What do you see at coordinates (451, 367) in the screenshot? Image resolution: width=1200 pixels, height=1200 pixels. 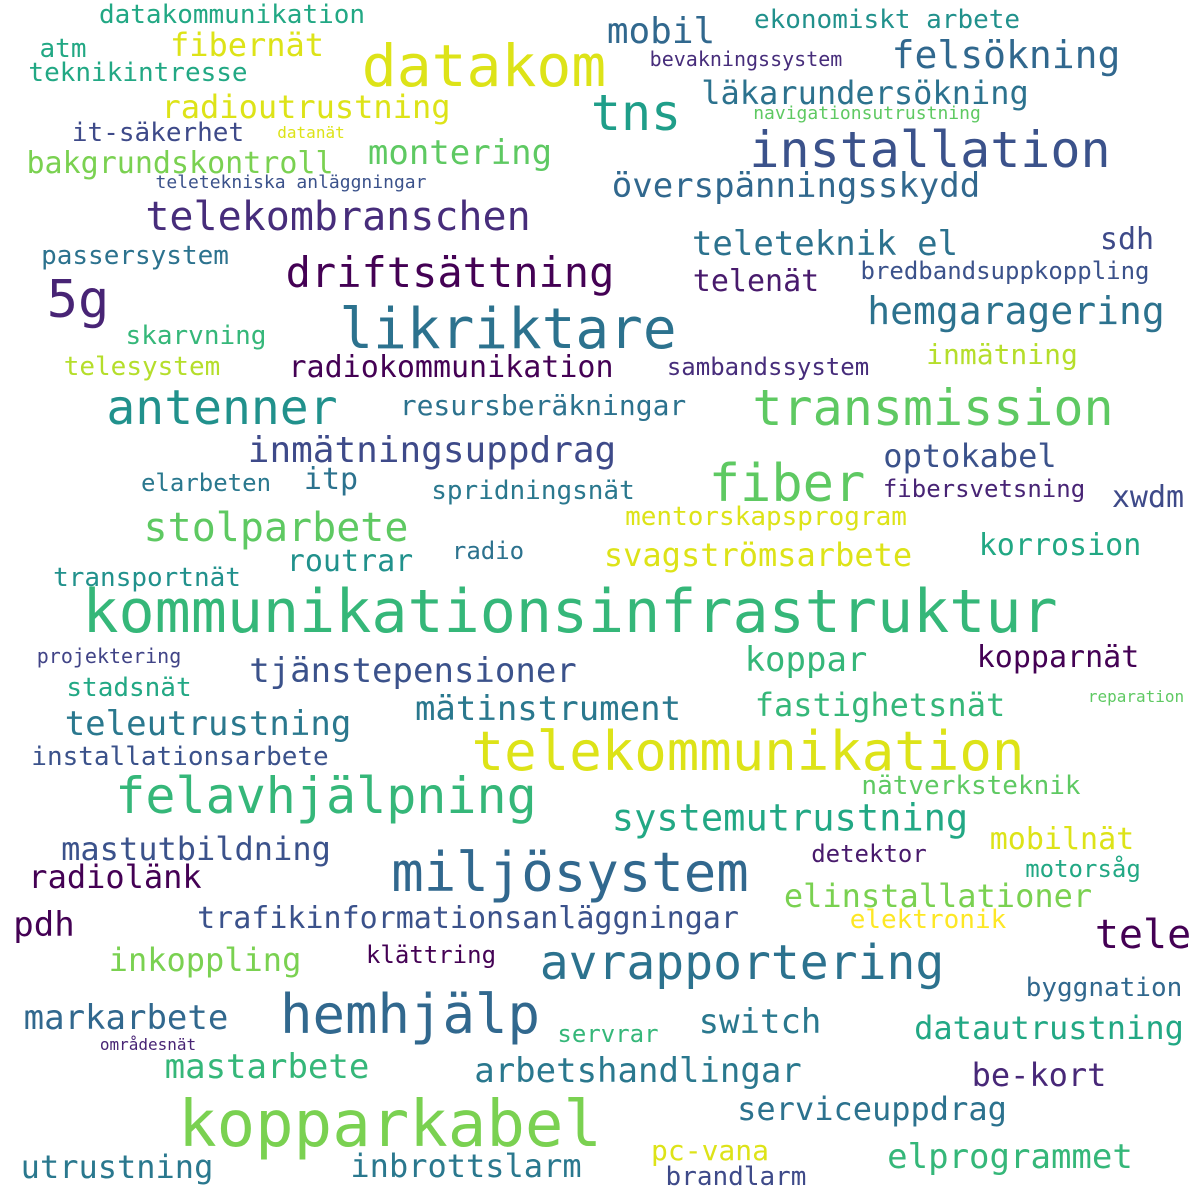 I see `word-radiokommunikation: radiokommunikation` at bounding box center [451, 367].